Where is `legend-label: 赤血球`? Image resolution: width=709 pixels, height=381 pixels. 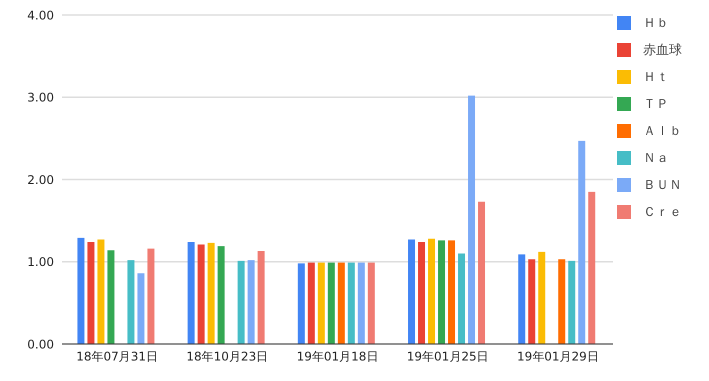
legend-label: 赤血球 is located at coordinates (662, 50).